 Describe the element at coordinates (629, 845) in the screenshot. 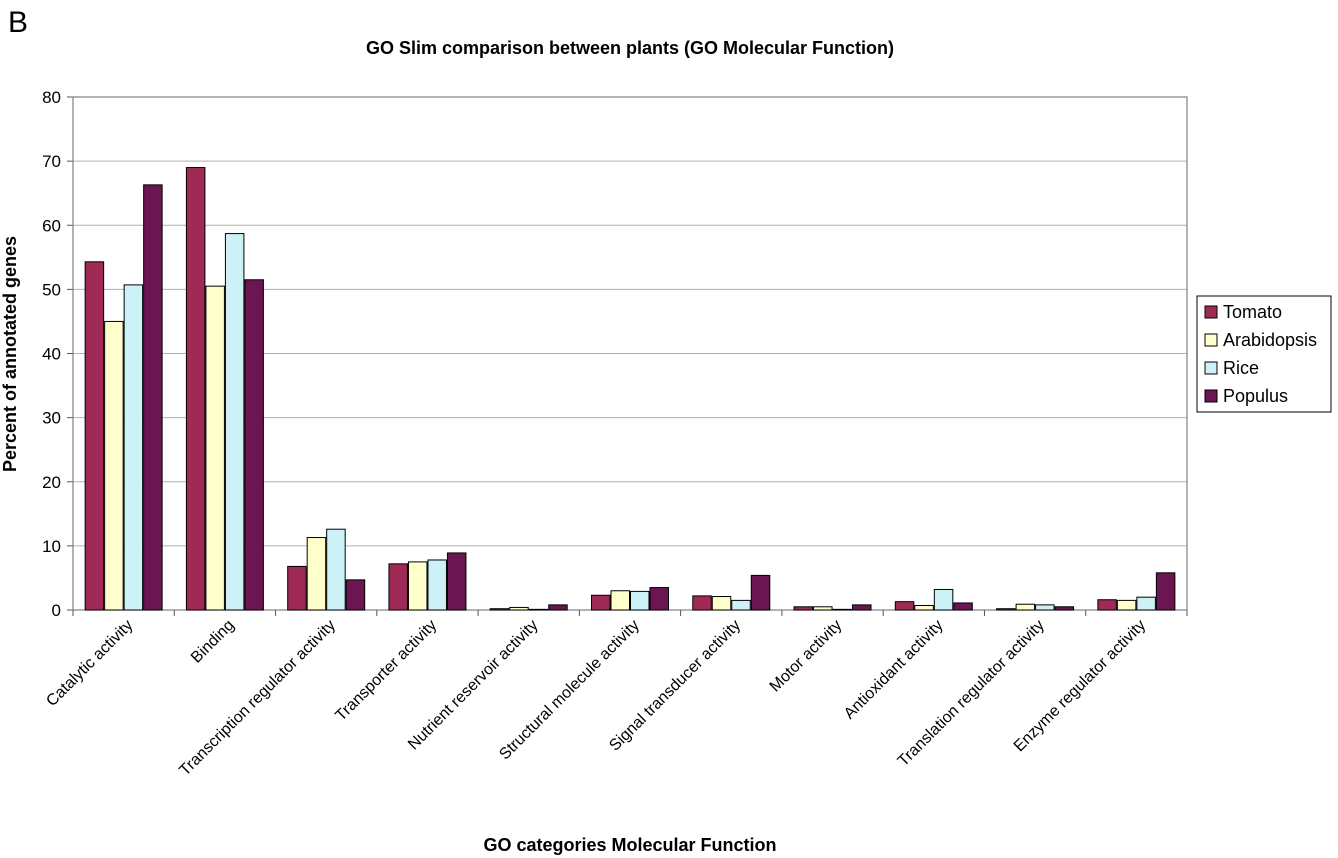

I see `x-axis-title: GO categories Molecular Function` at that location.